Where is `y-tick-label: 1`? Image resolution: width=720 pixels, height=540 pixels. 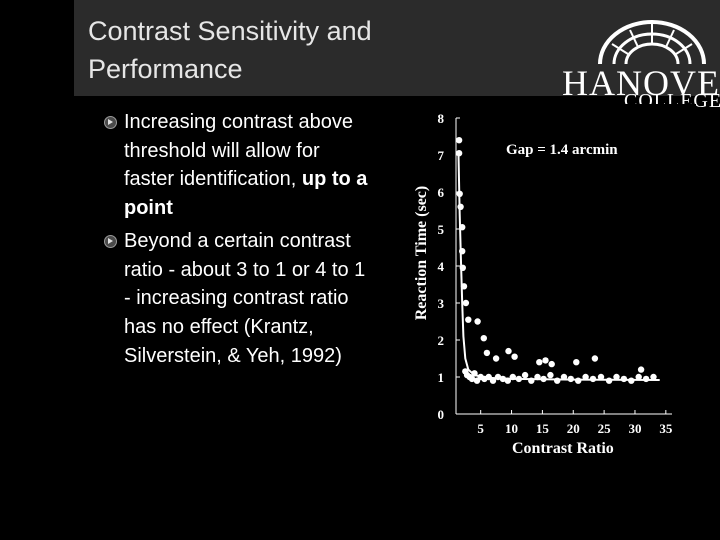 y-tick-label: 1 is located at coordinates (441, 377).